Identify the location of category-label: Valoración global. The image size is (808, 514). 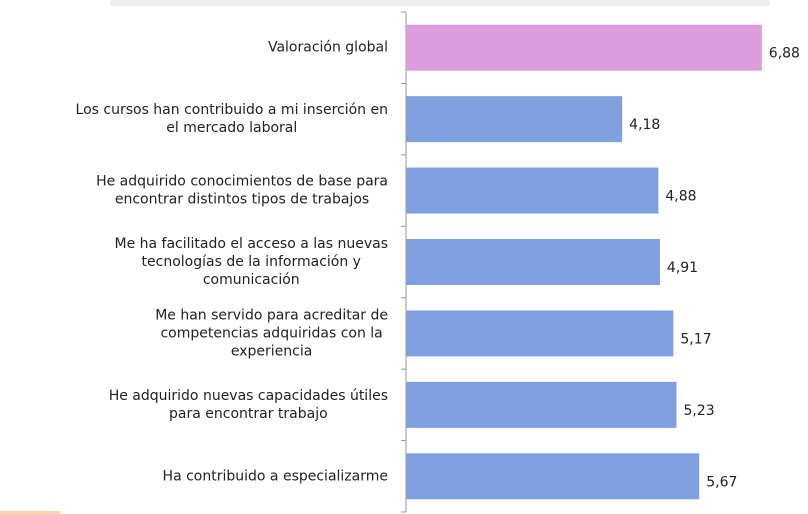
(328, 48).